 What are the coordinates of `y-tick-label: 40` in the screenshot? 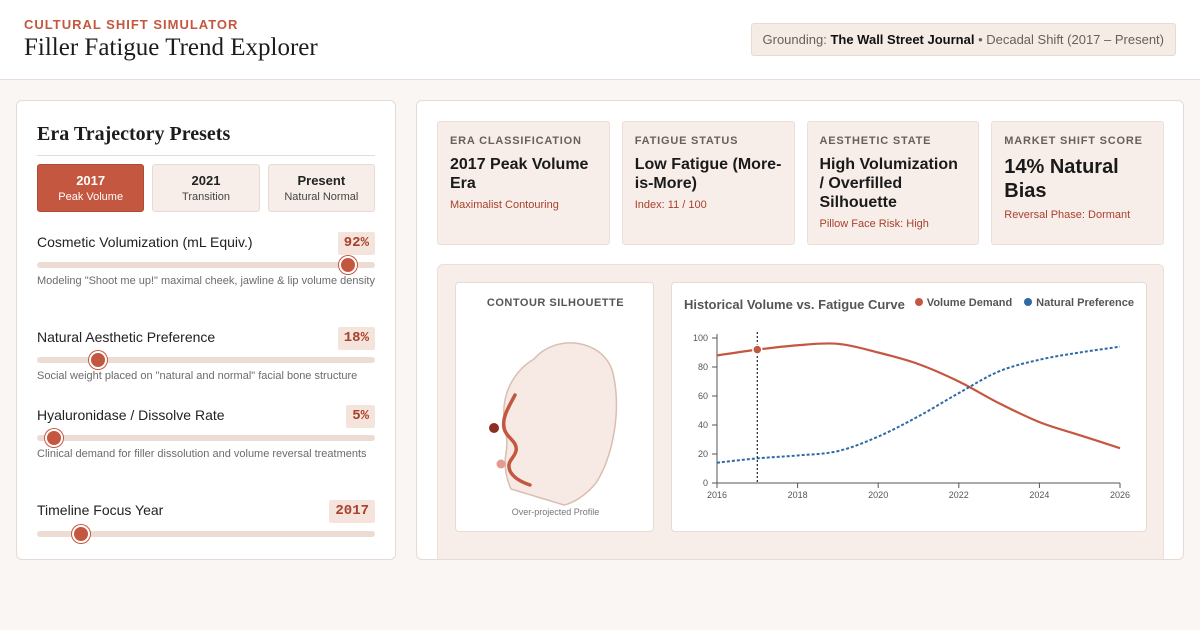 It's located at (703, 425).